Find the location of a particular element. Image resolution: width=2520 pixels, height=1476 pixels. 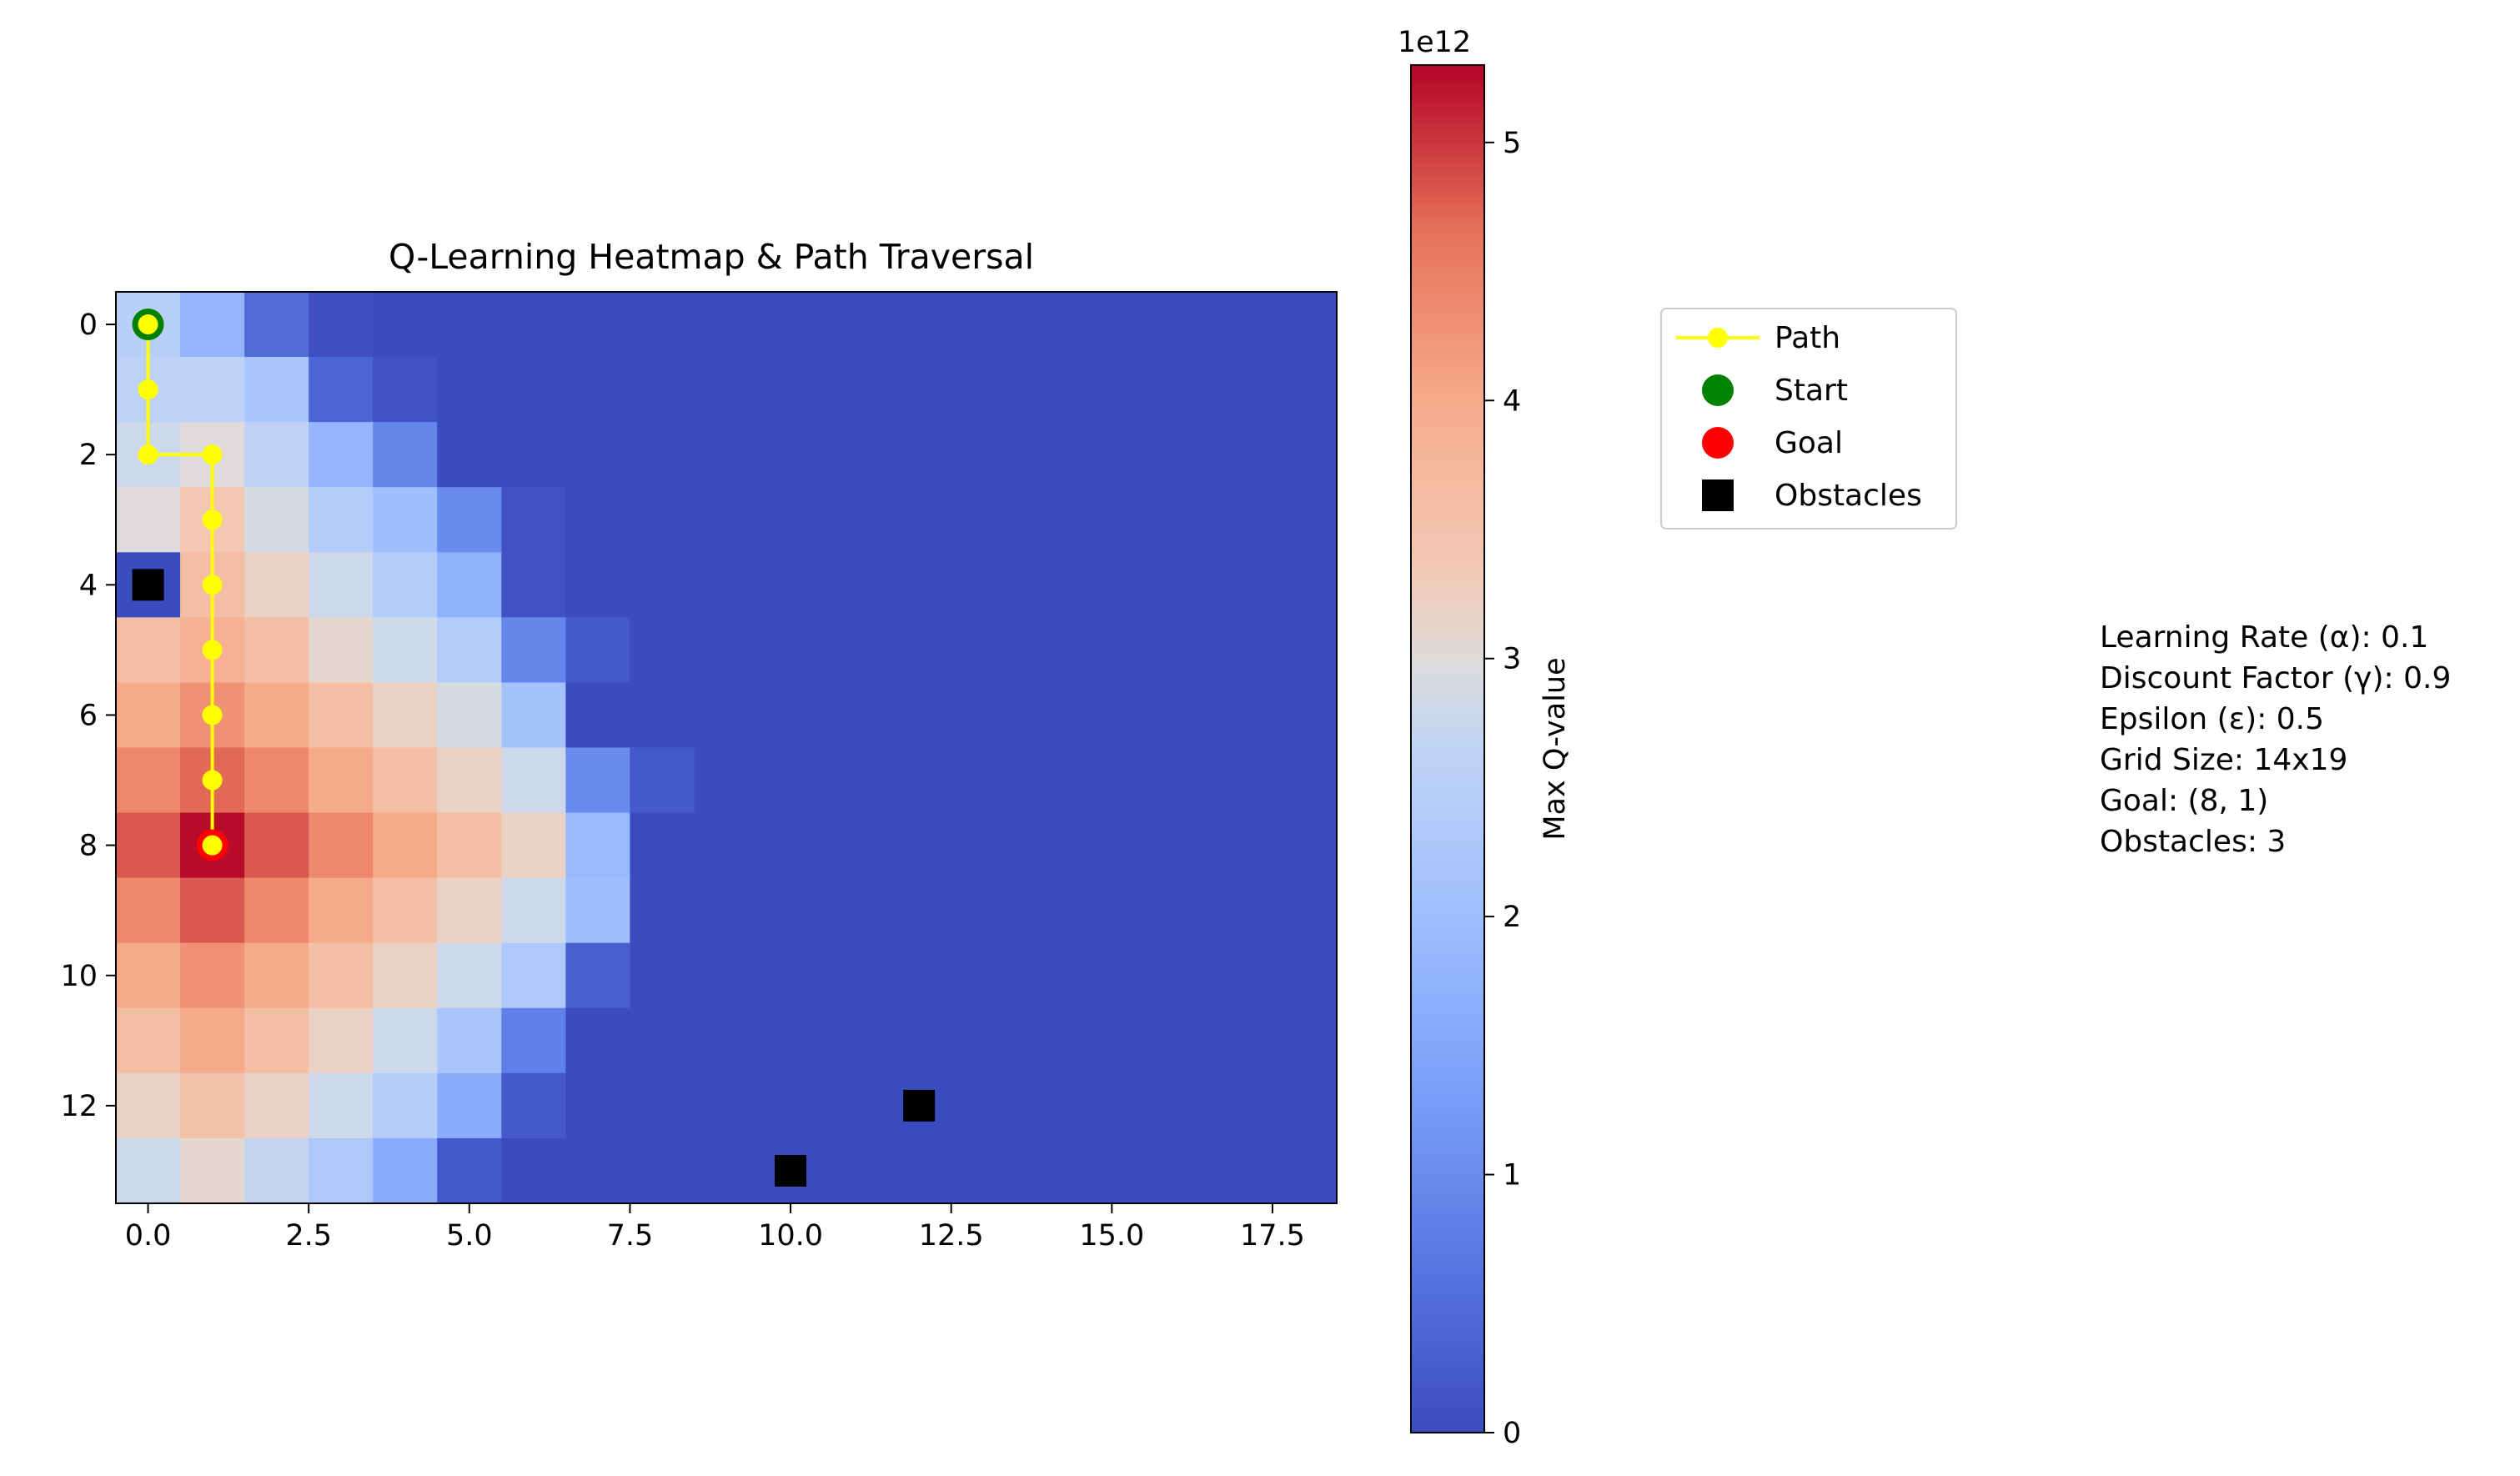

info-line: Learning Rate (α): 0.1 is located at coordinates (2264, 637).